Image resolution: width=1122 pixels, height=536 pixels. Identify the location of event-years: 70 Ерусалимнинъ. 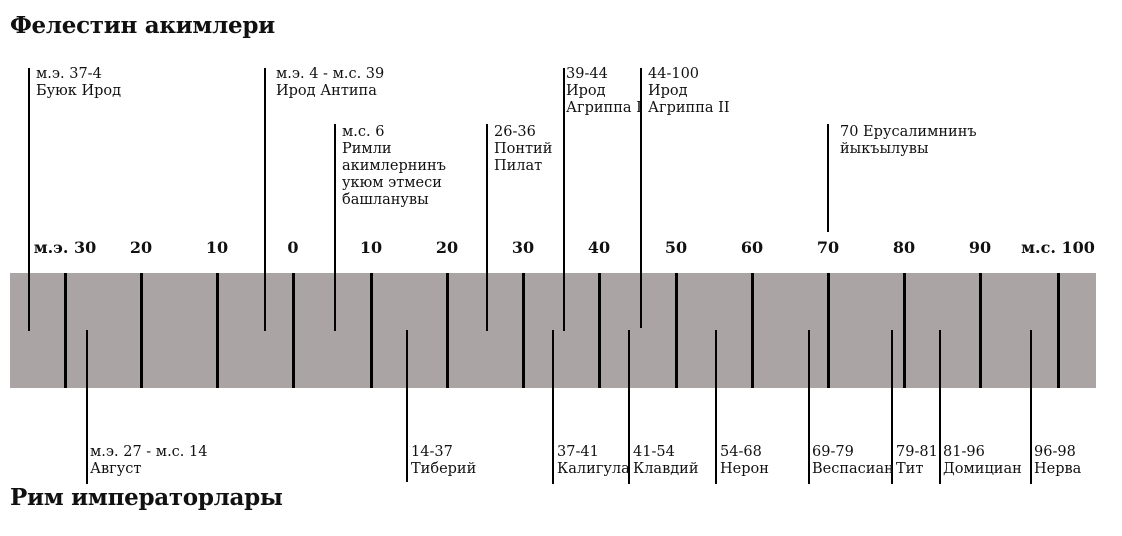
(908, 132).